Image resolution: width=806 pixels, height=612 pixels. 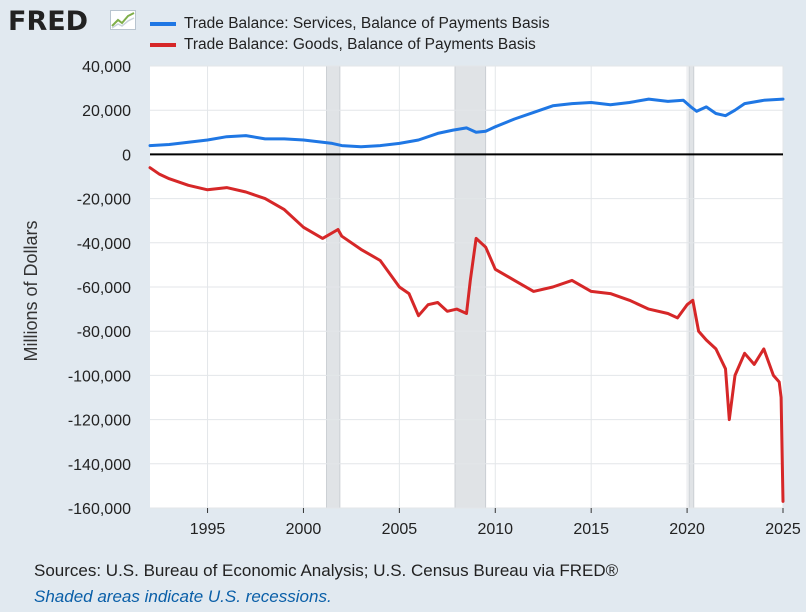 What do you see at coordinates (104, 200) in the screenshot?
I see `y-tick-label: -20,000` at bounding box center [104, 200].